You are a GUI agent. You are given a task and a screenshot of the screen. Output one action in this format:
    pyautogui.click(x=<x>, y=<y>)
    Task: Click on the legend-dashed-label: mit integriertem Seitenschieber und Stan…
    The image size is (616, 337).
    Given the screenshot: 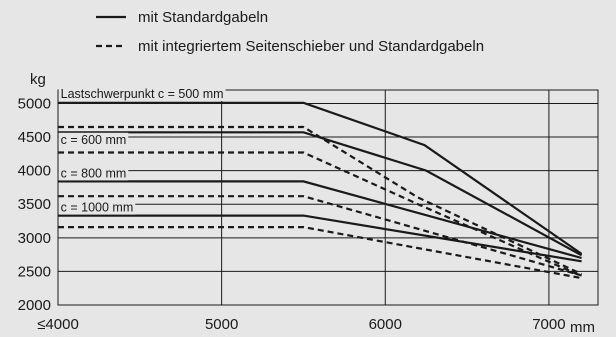 What is the action you would take?
    pyautogui.click(x=311, y=46)
    